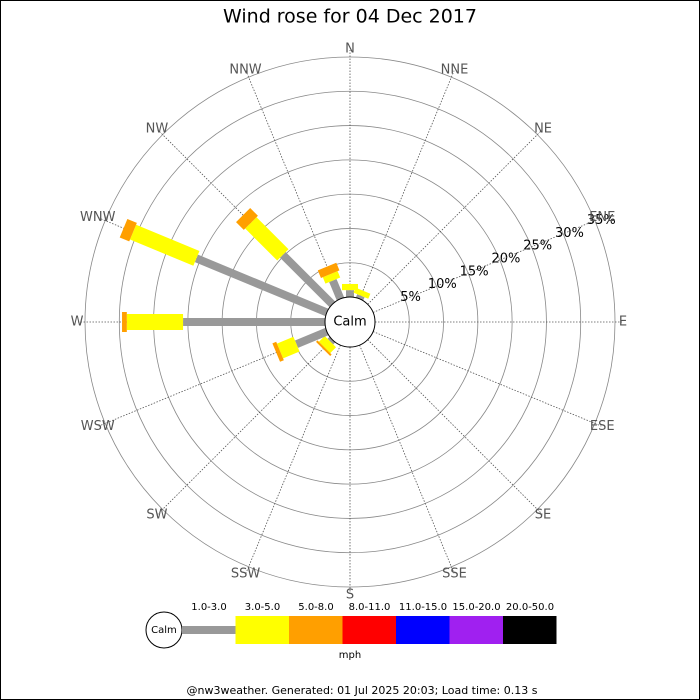 The height and width of the screenshot is (700, 700). What do you see at coordinates (315, 607) in the screenshot?
I see `legend-label: 5.0-8.0` at bounding box center [315, 607].